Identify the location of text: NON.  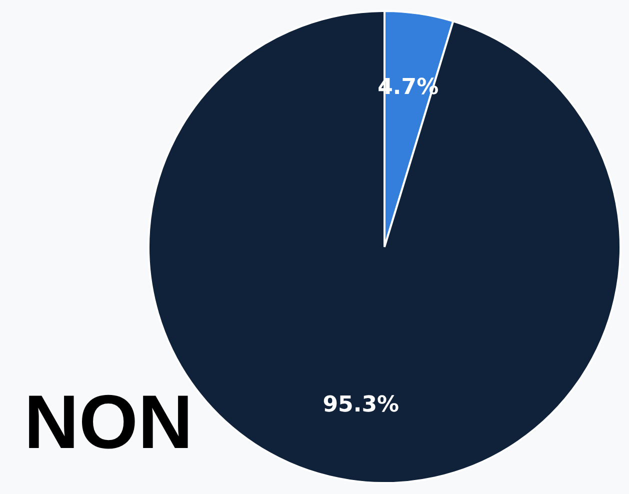
(108, 422).